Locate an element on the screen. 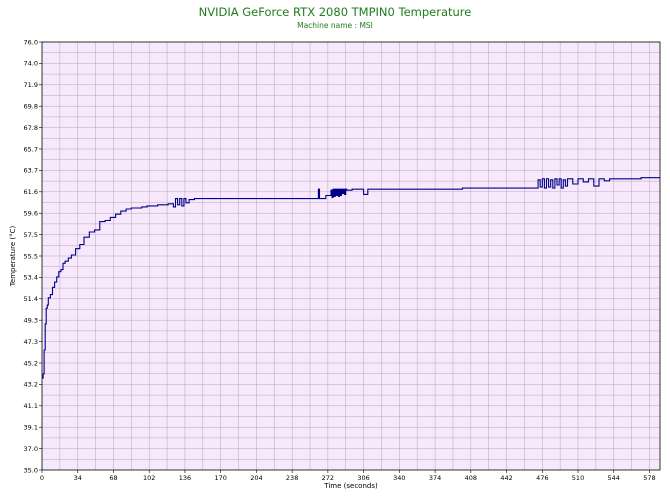 The height and width of the screenshot is (502, 670). x-tick-label: 408 is located at coordinates (471, 478).